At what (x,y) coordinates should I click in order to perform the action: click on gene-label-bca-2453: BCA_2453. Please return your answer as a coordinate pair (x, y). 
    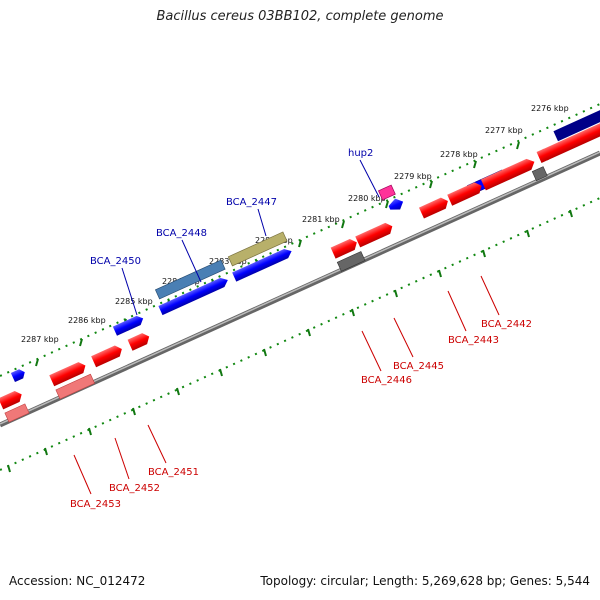
    Looking at the image, I should click on (95, 504).